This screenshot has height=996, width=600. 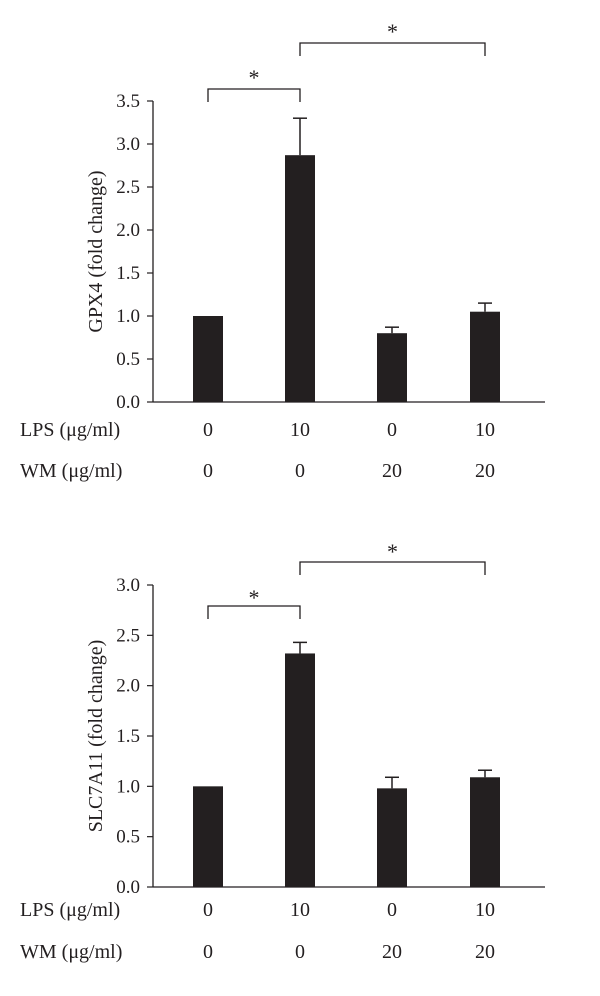 What do you see at coordinates (96, 251) in the screenshot?
I see `y-axis-title: GPX4 (fold change)` at bounding box center [96, 251].